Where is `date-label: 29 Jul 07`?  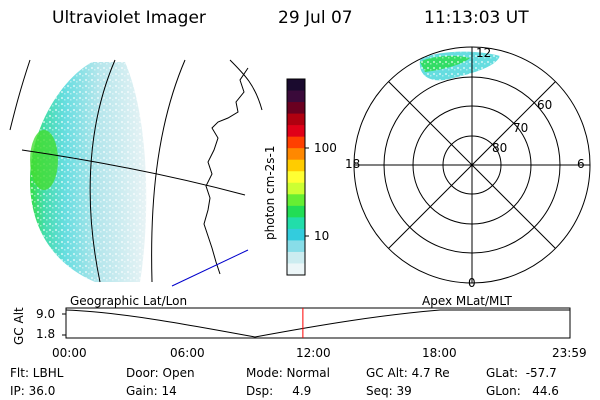 date-label: 29 Jul 07 is located at coordinates (315, 18).